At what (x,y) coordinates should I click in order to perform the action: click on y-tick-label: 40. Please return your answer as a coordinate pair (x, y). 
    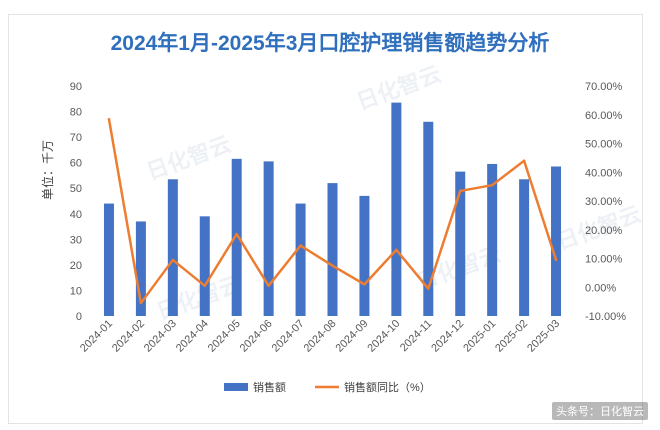
    Looking at the image, I should click on (76, 215).